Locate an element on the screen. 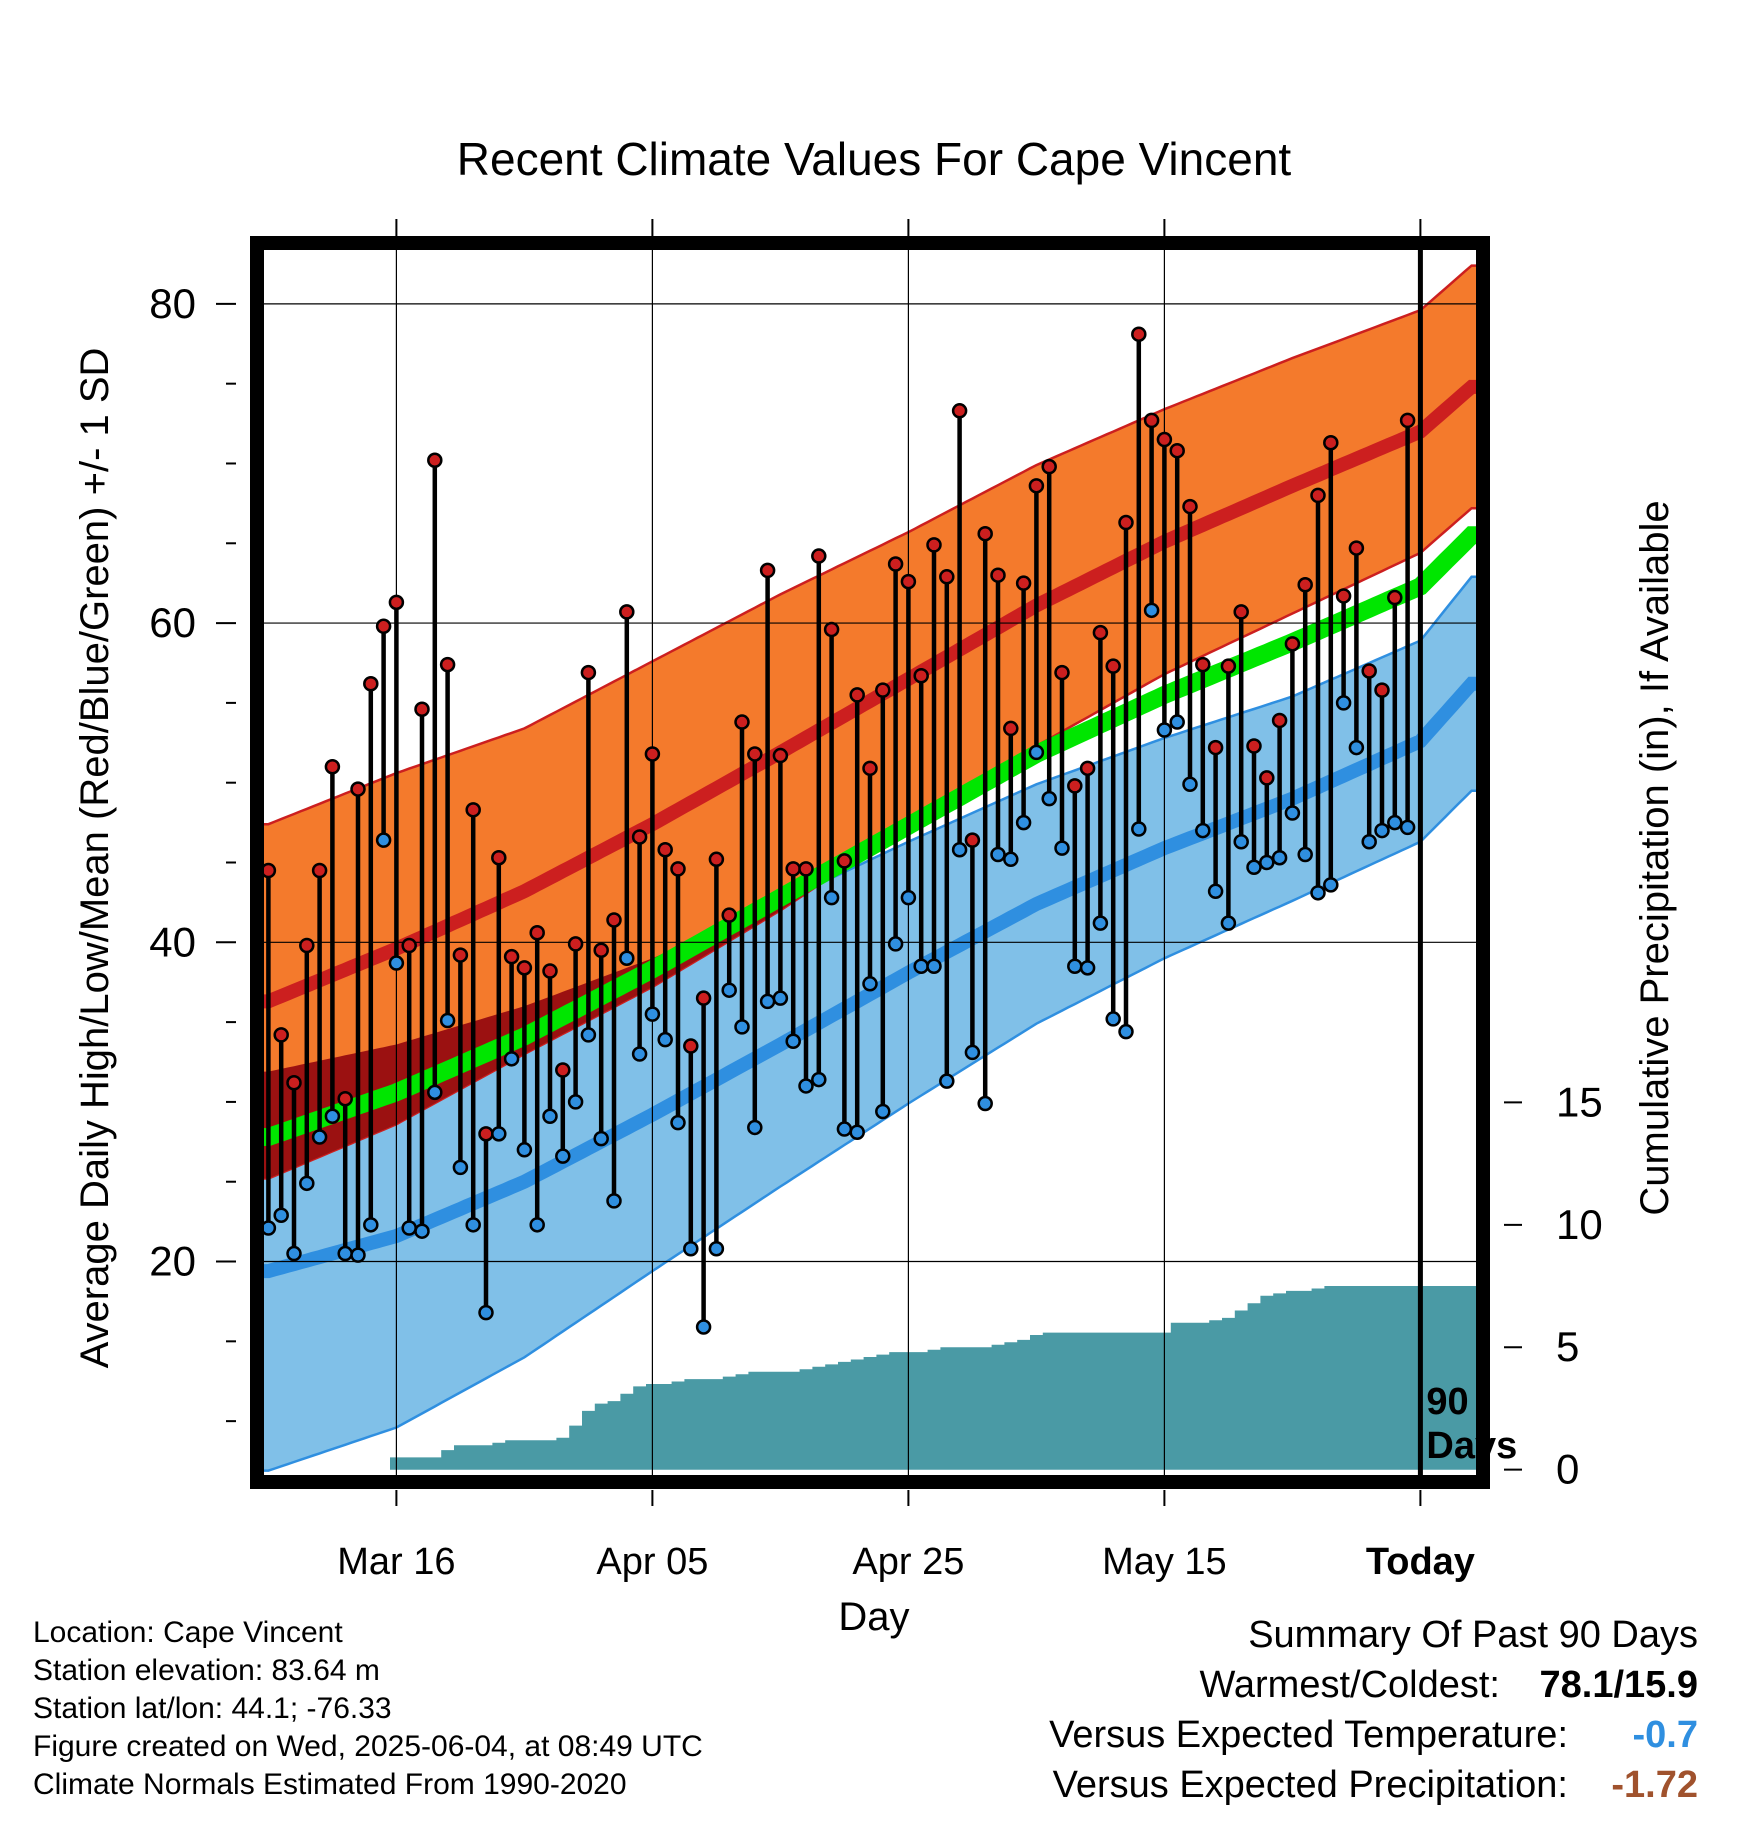 The image size is (1748, 1828). latlon-text: Station lat/lon: 44.1; -76.33 is located at coordinates (212, 1708).